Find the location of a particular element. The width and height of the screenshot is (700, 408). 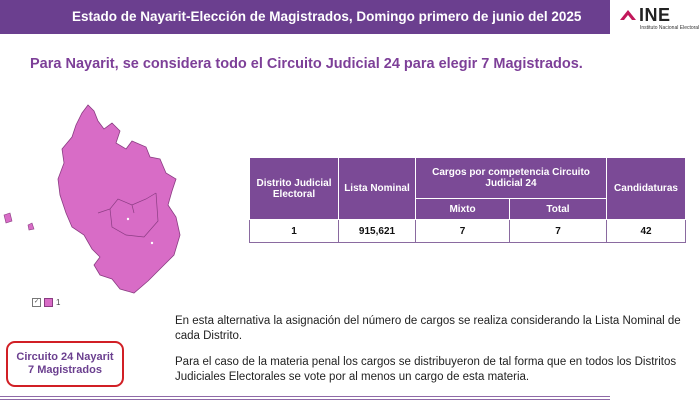

map-region is located at coordinates (119, 199).